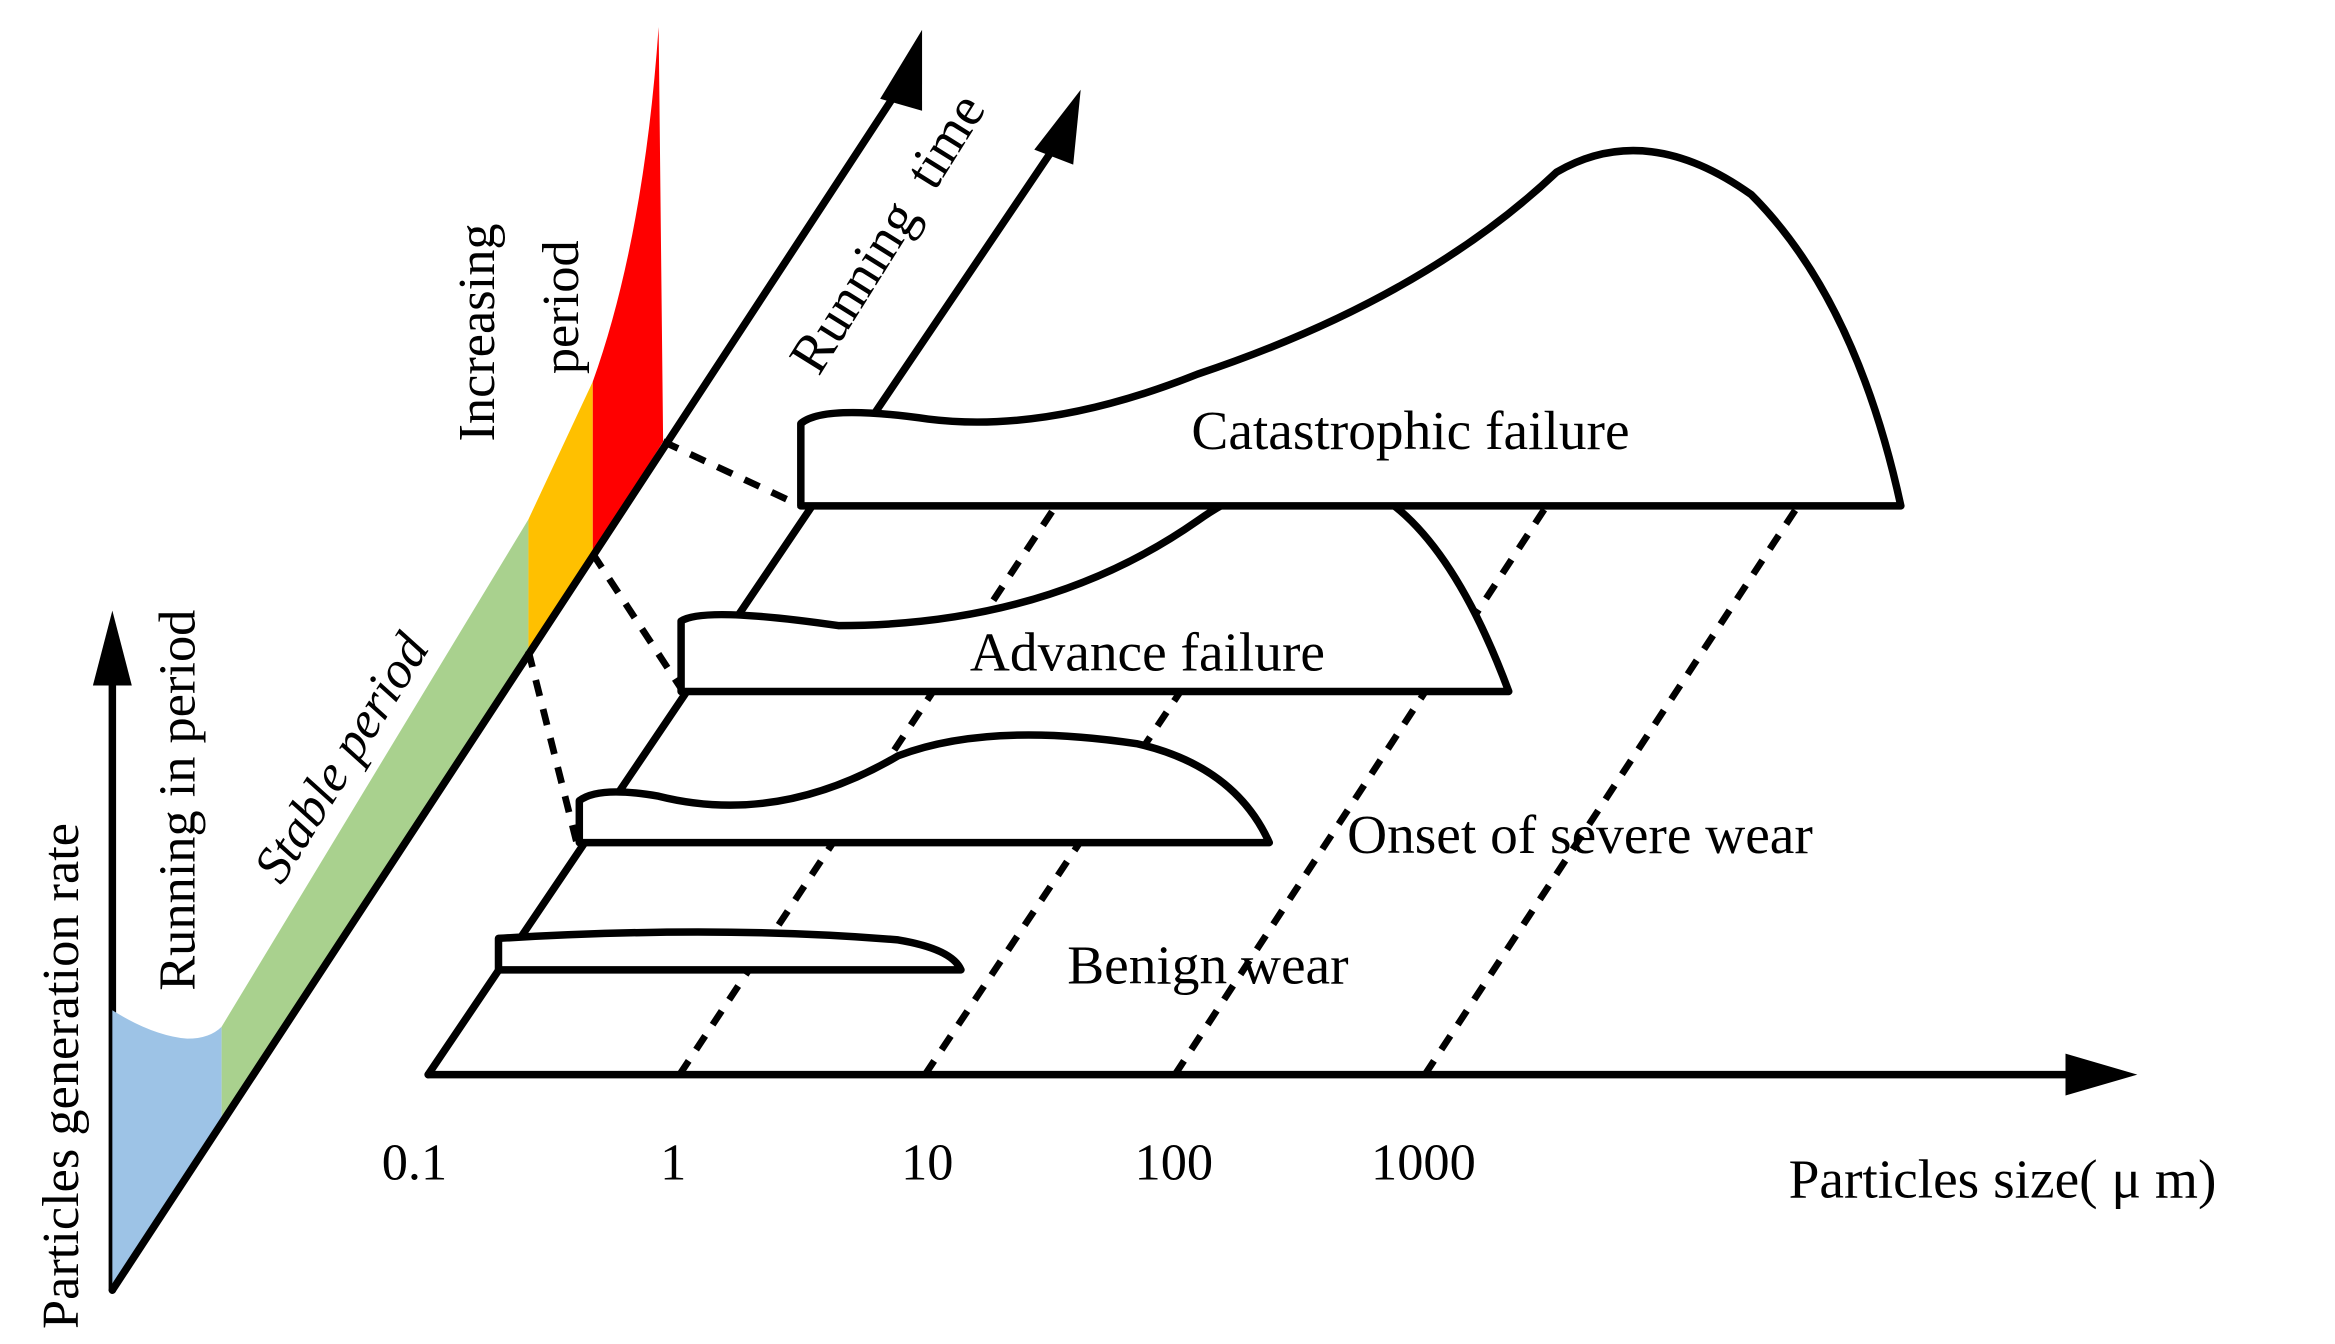  What do you see at coordinates (1423, 1162) in the screenshot?
I see `x-tick-4: 1000` at bounding box center [1423, 1162].